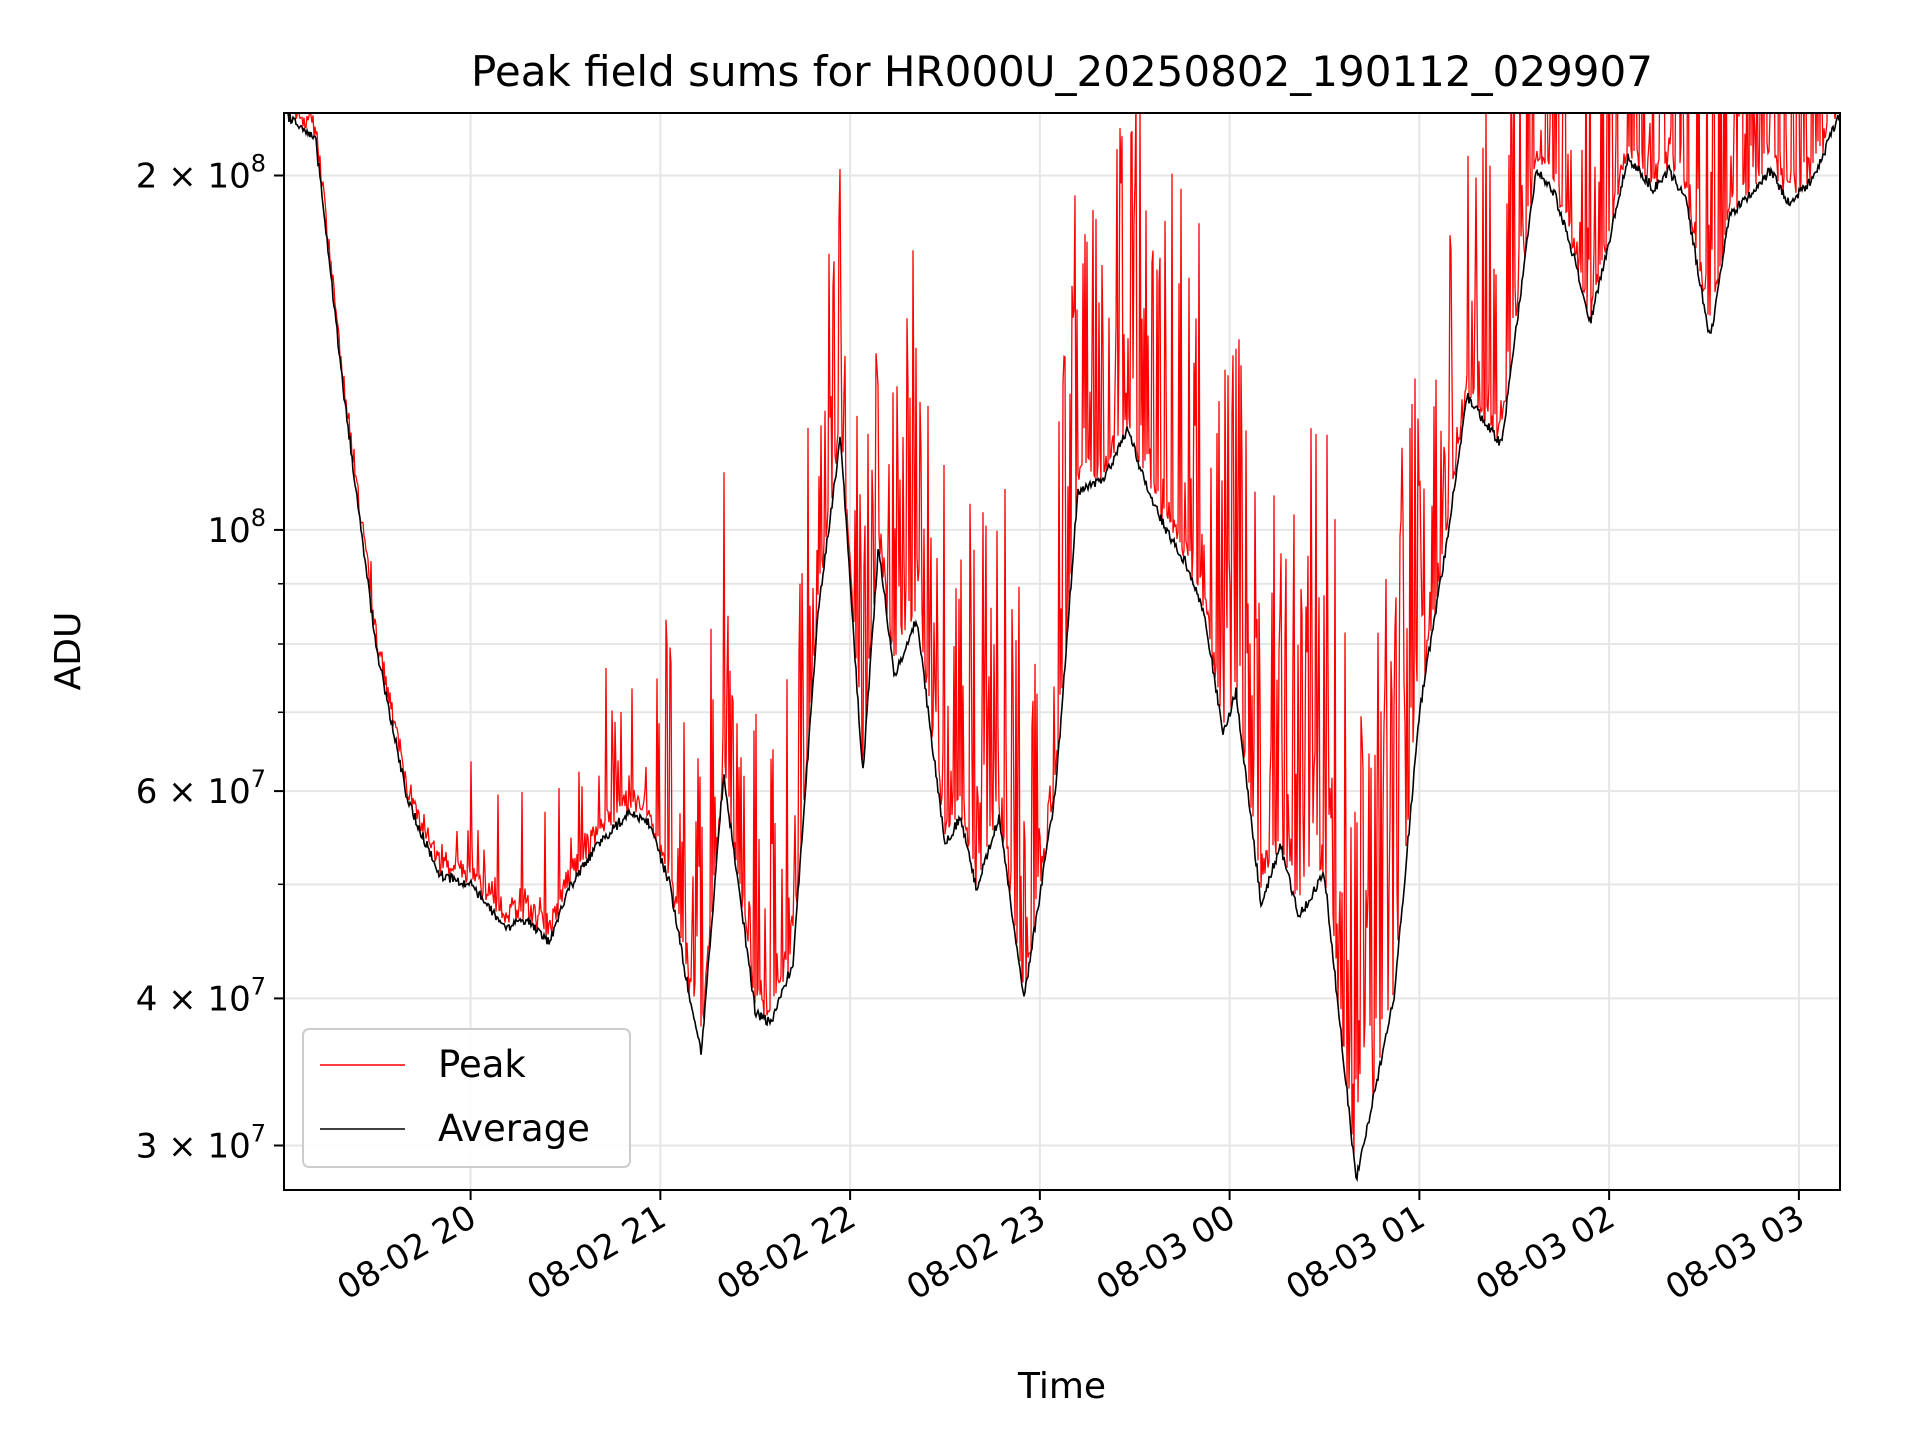 This screenshot has height=1440, width=1920. I want to click on legend-box, so click(466, 1098).